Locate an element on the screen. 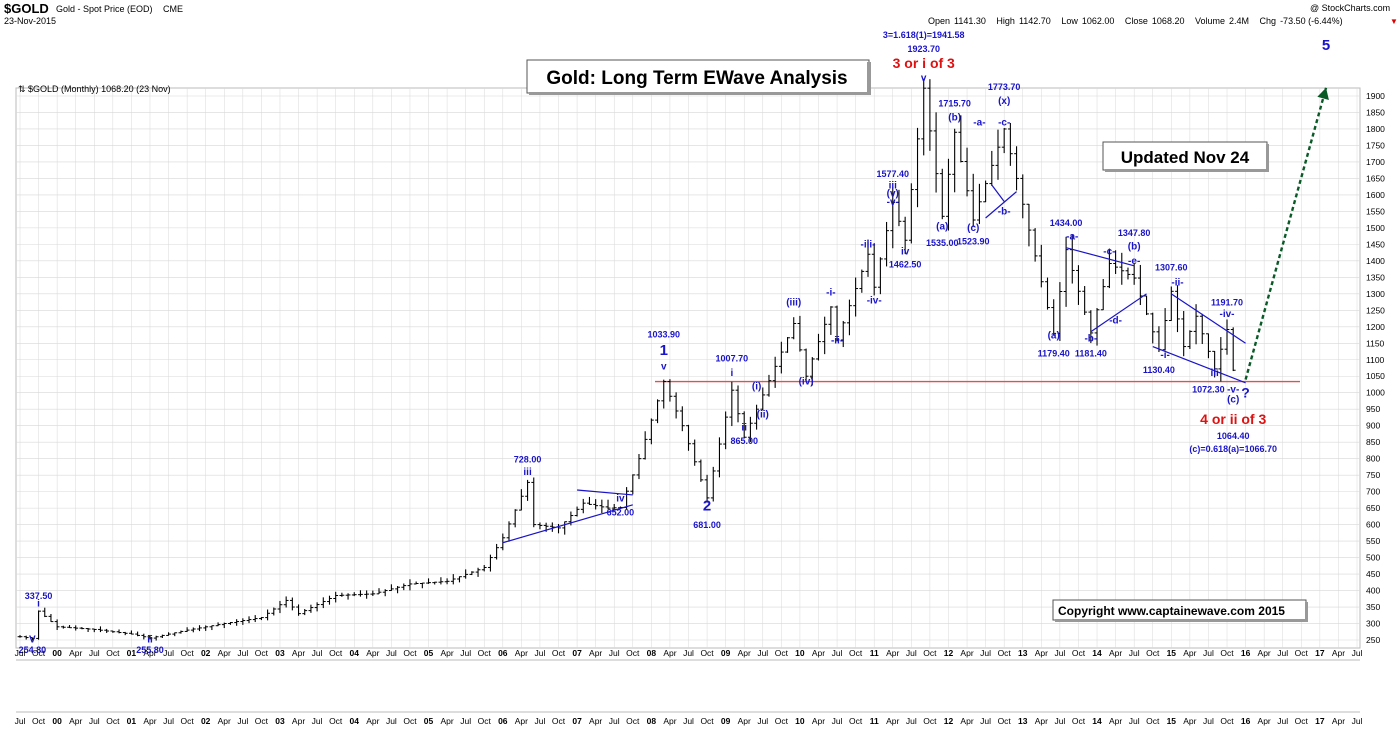  x-tick-label: 08 is located at coordinates (652, 653).